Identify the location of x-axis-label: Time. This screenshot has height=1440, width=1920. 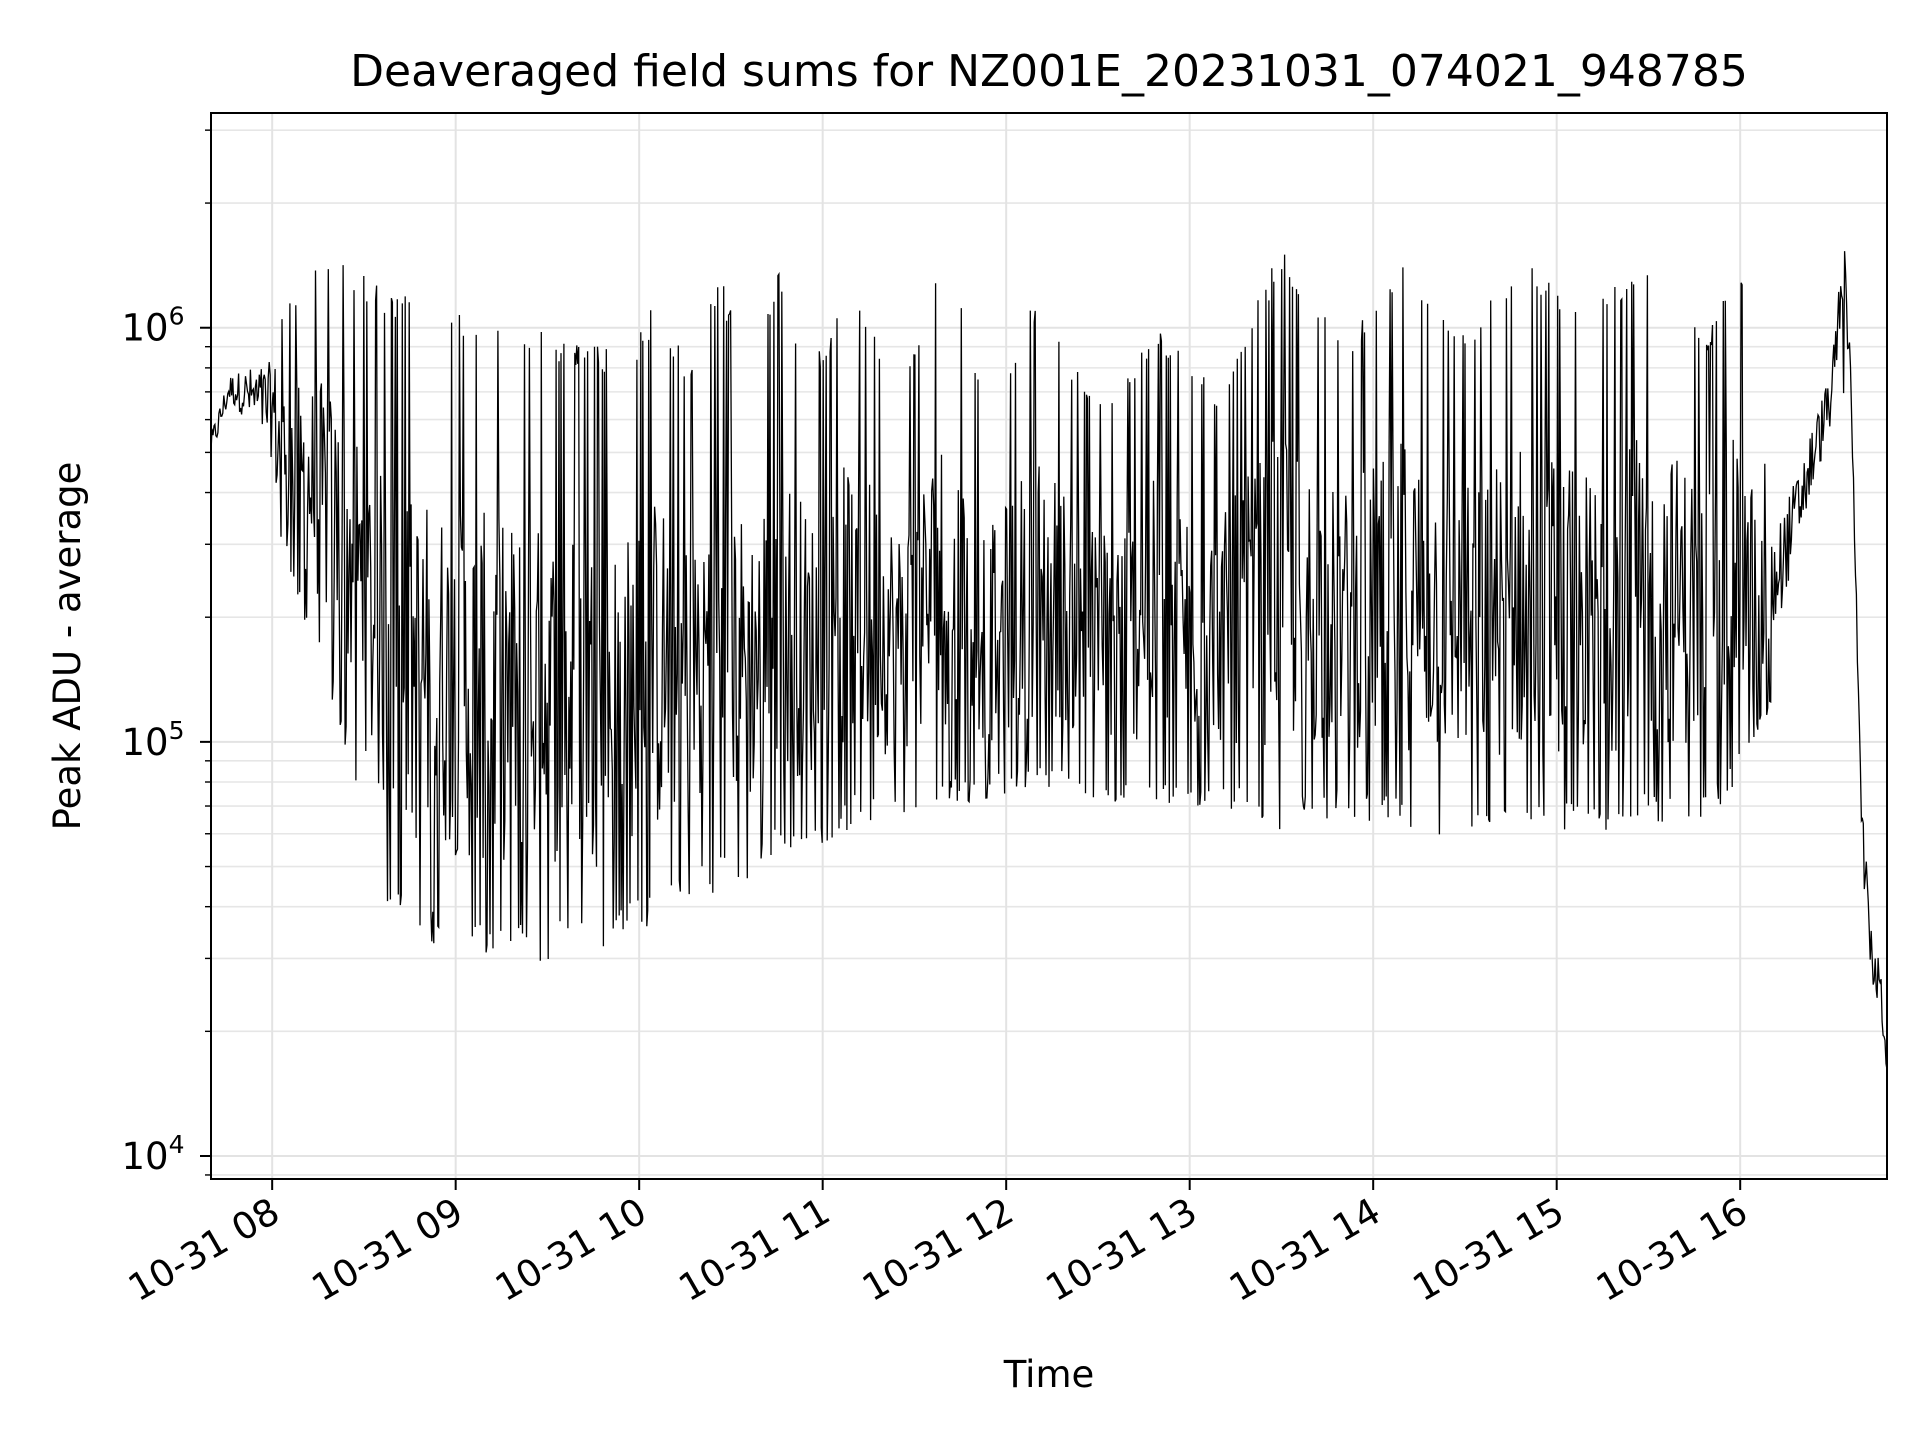
(1049, 1374).